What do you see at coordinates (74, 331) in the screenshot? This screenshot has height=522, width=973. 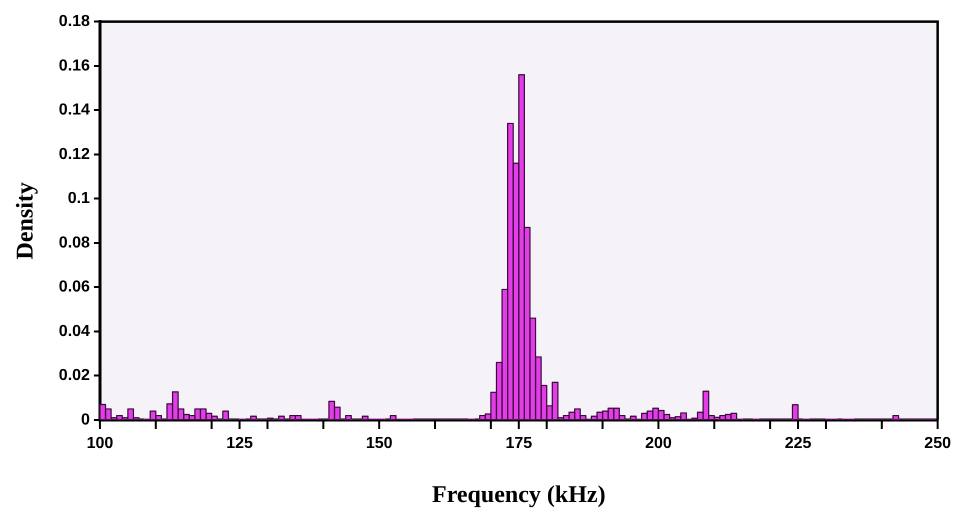 I see `y-tick-label: 0.04` at bounding box center [74, 331].